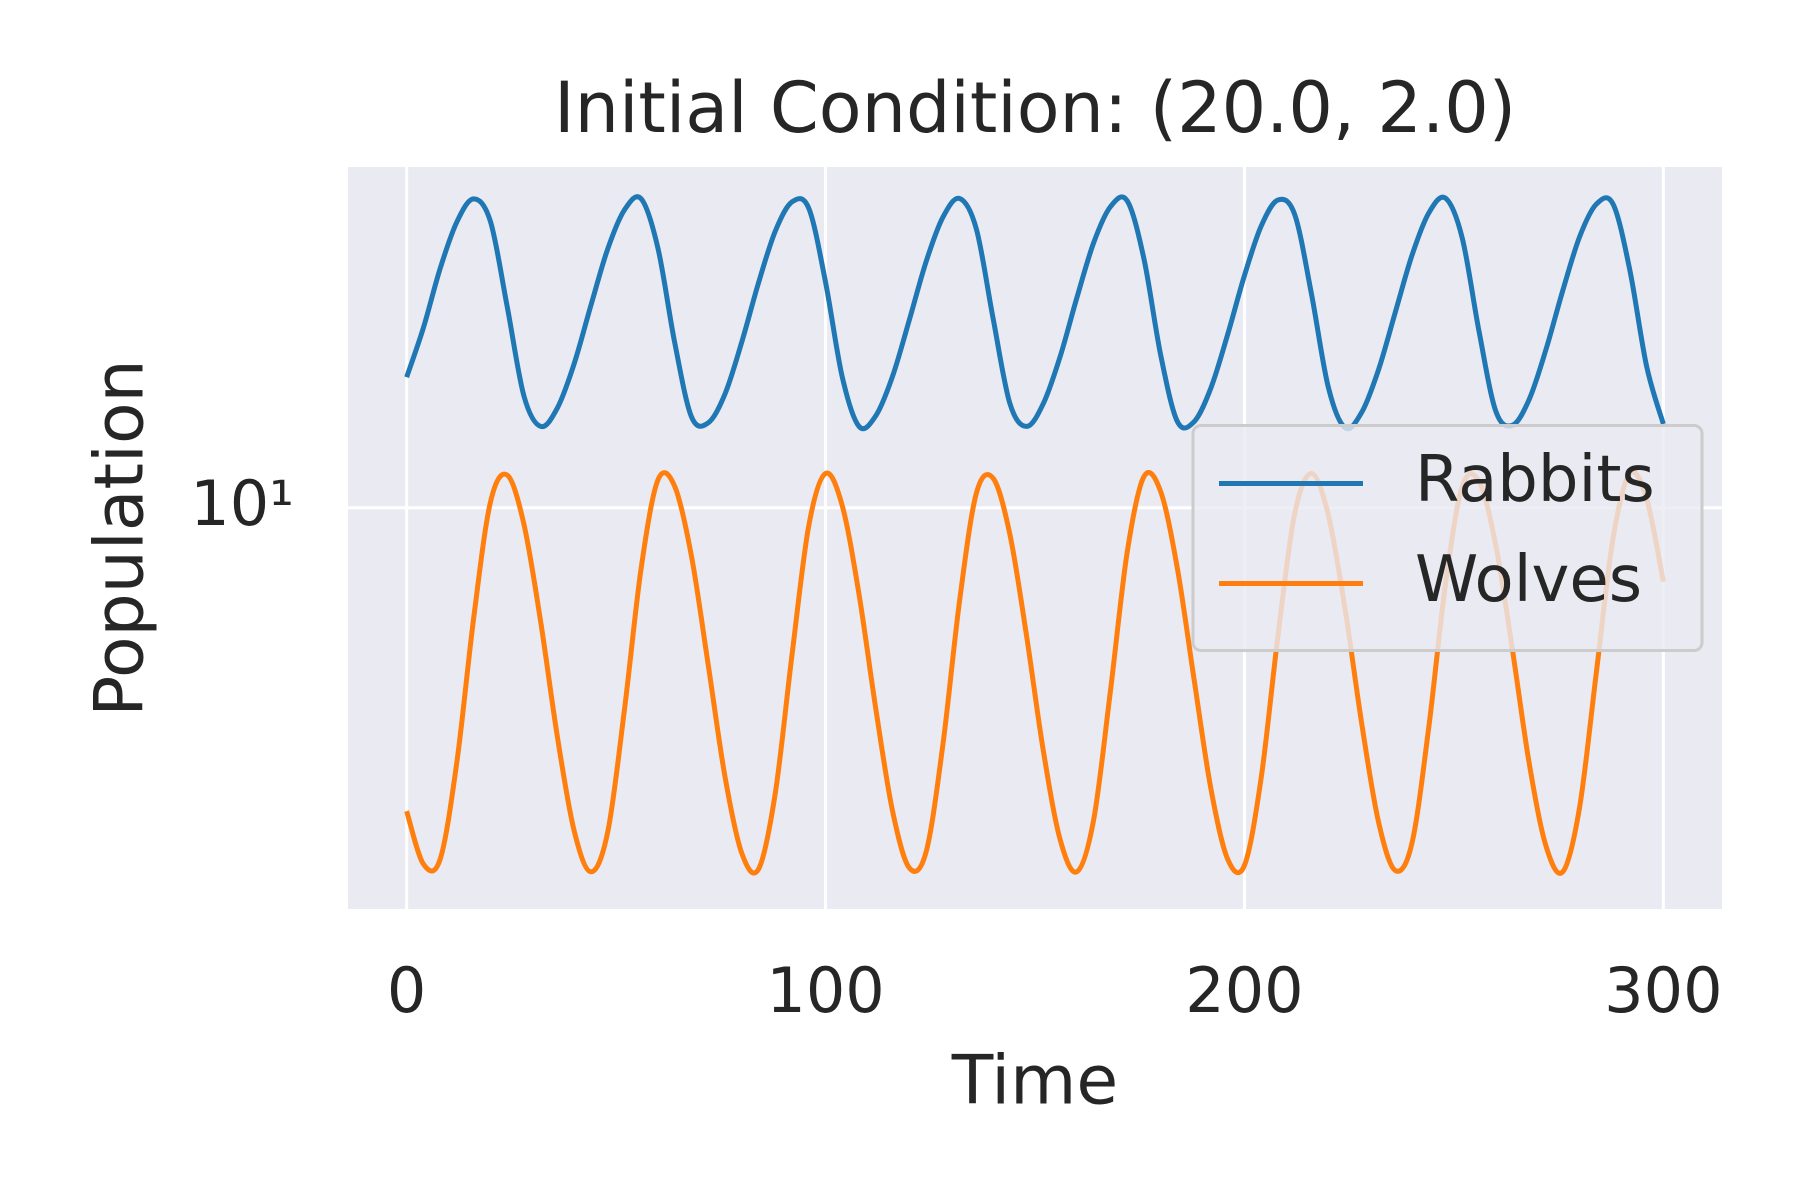  I want to click on y-tick-label: 10¹, so click(242, 503).